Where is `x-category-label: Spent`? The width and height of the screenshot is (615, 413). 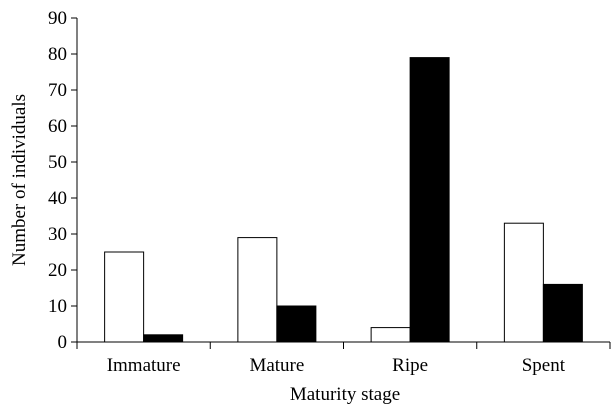 x-category-label: Spent is located at coordinates (544, 365).